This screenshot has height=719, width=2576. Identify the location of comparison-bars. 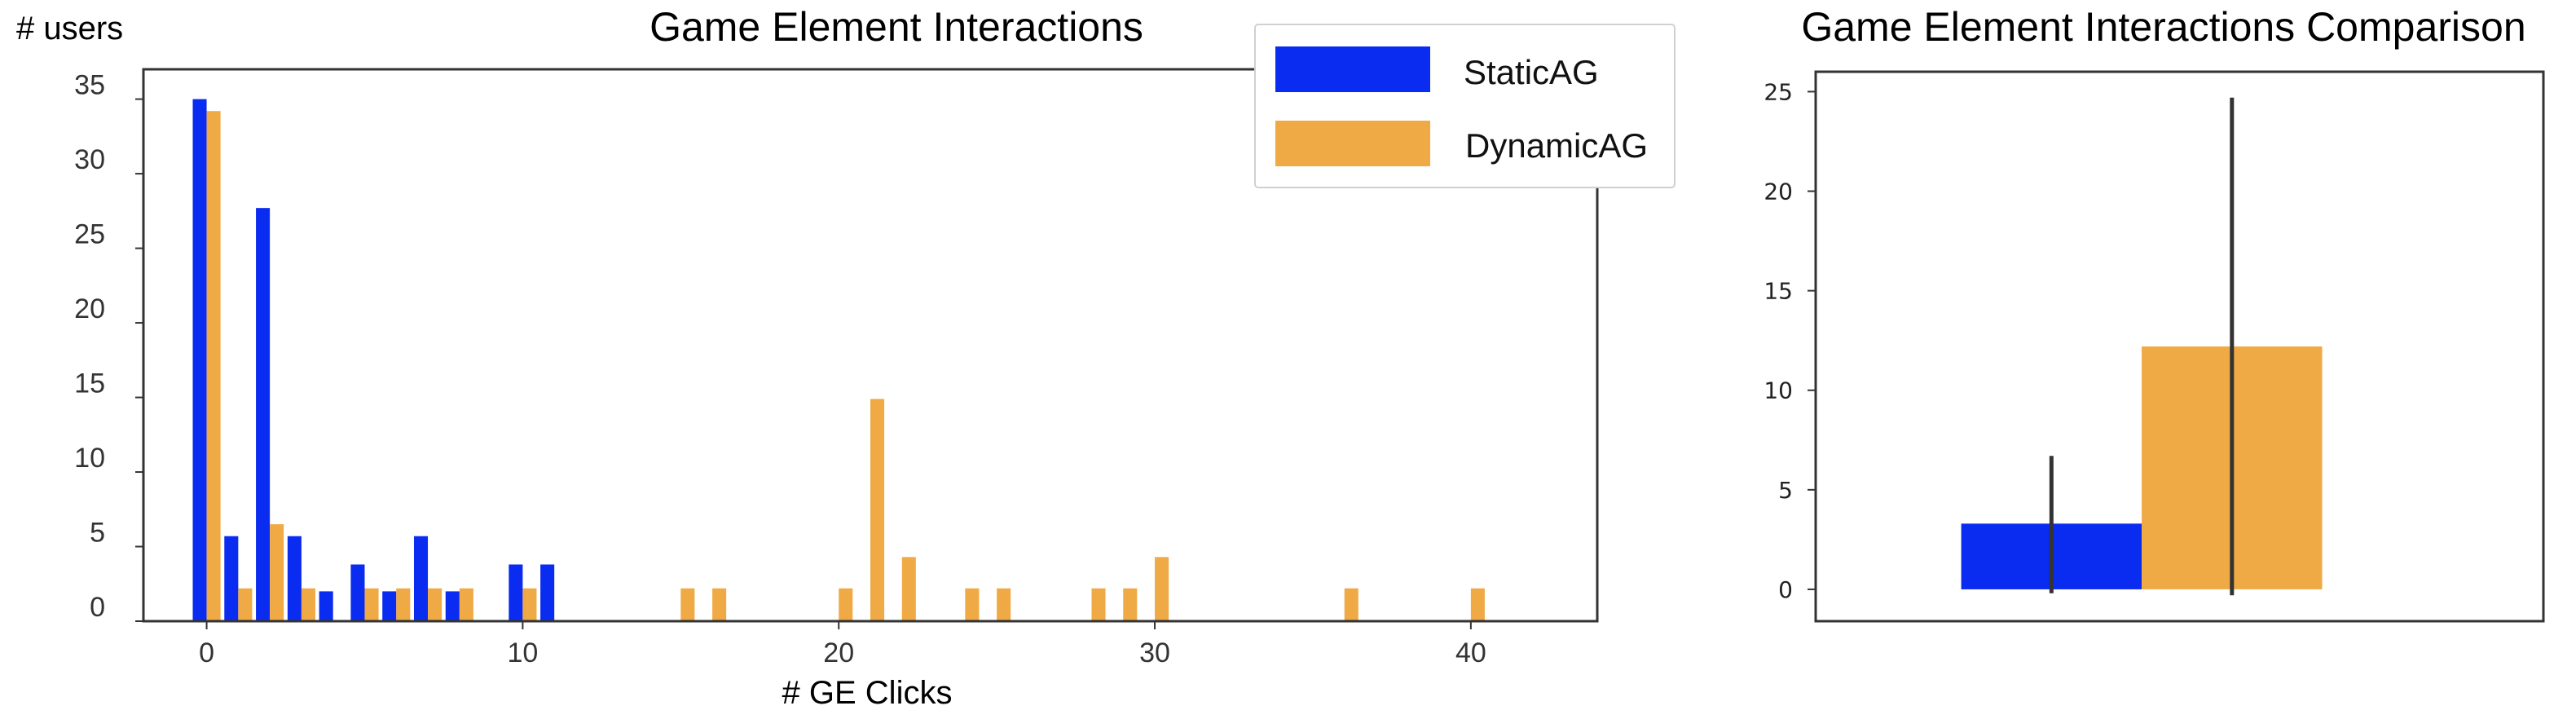
(2142, 347).